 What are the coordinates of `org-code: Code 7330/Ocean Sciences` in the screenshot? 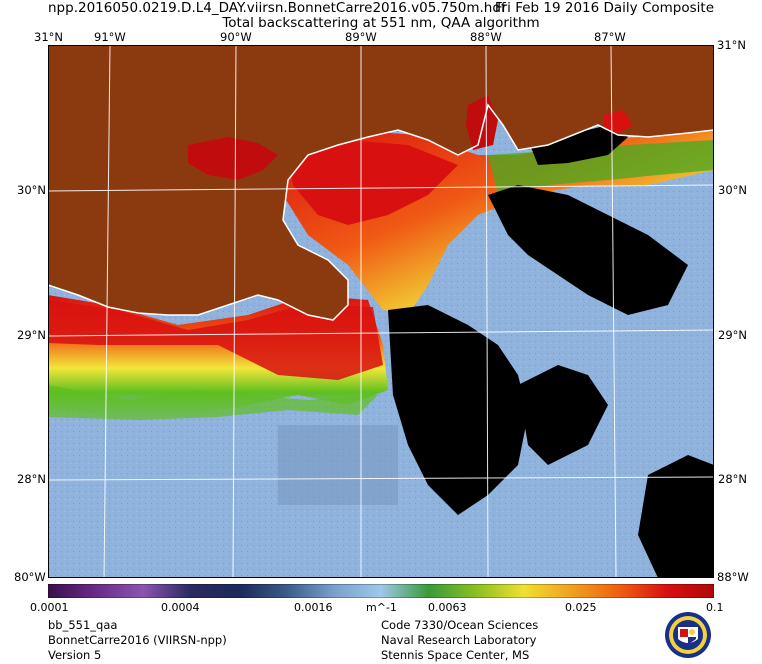 It's located at (460, 625).